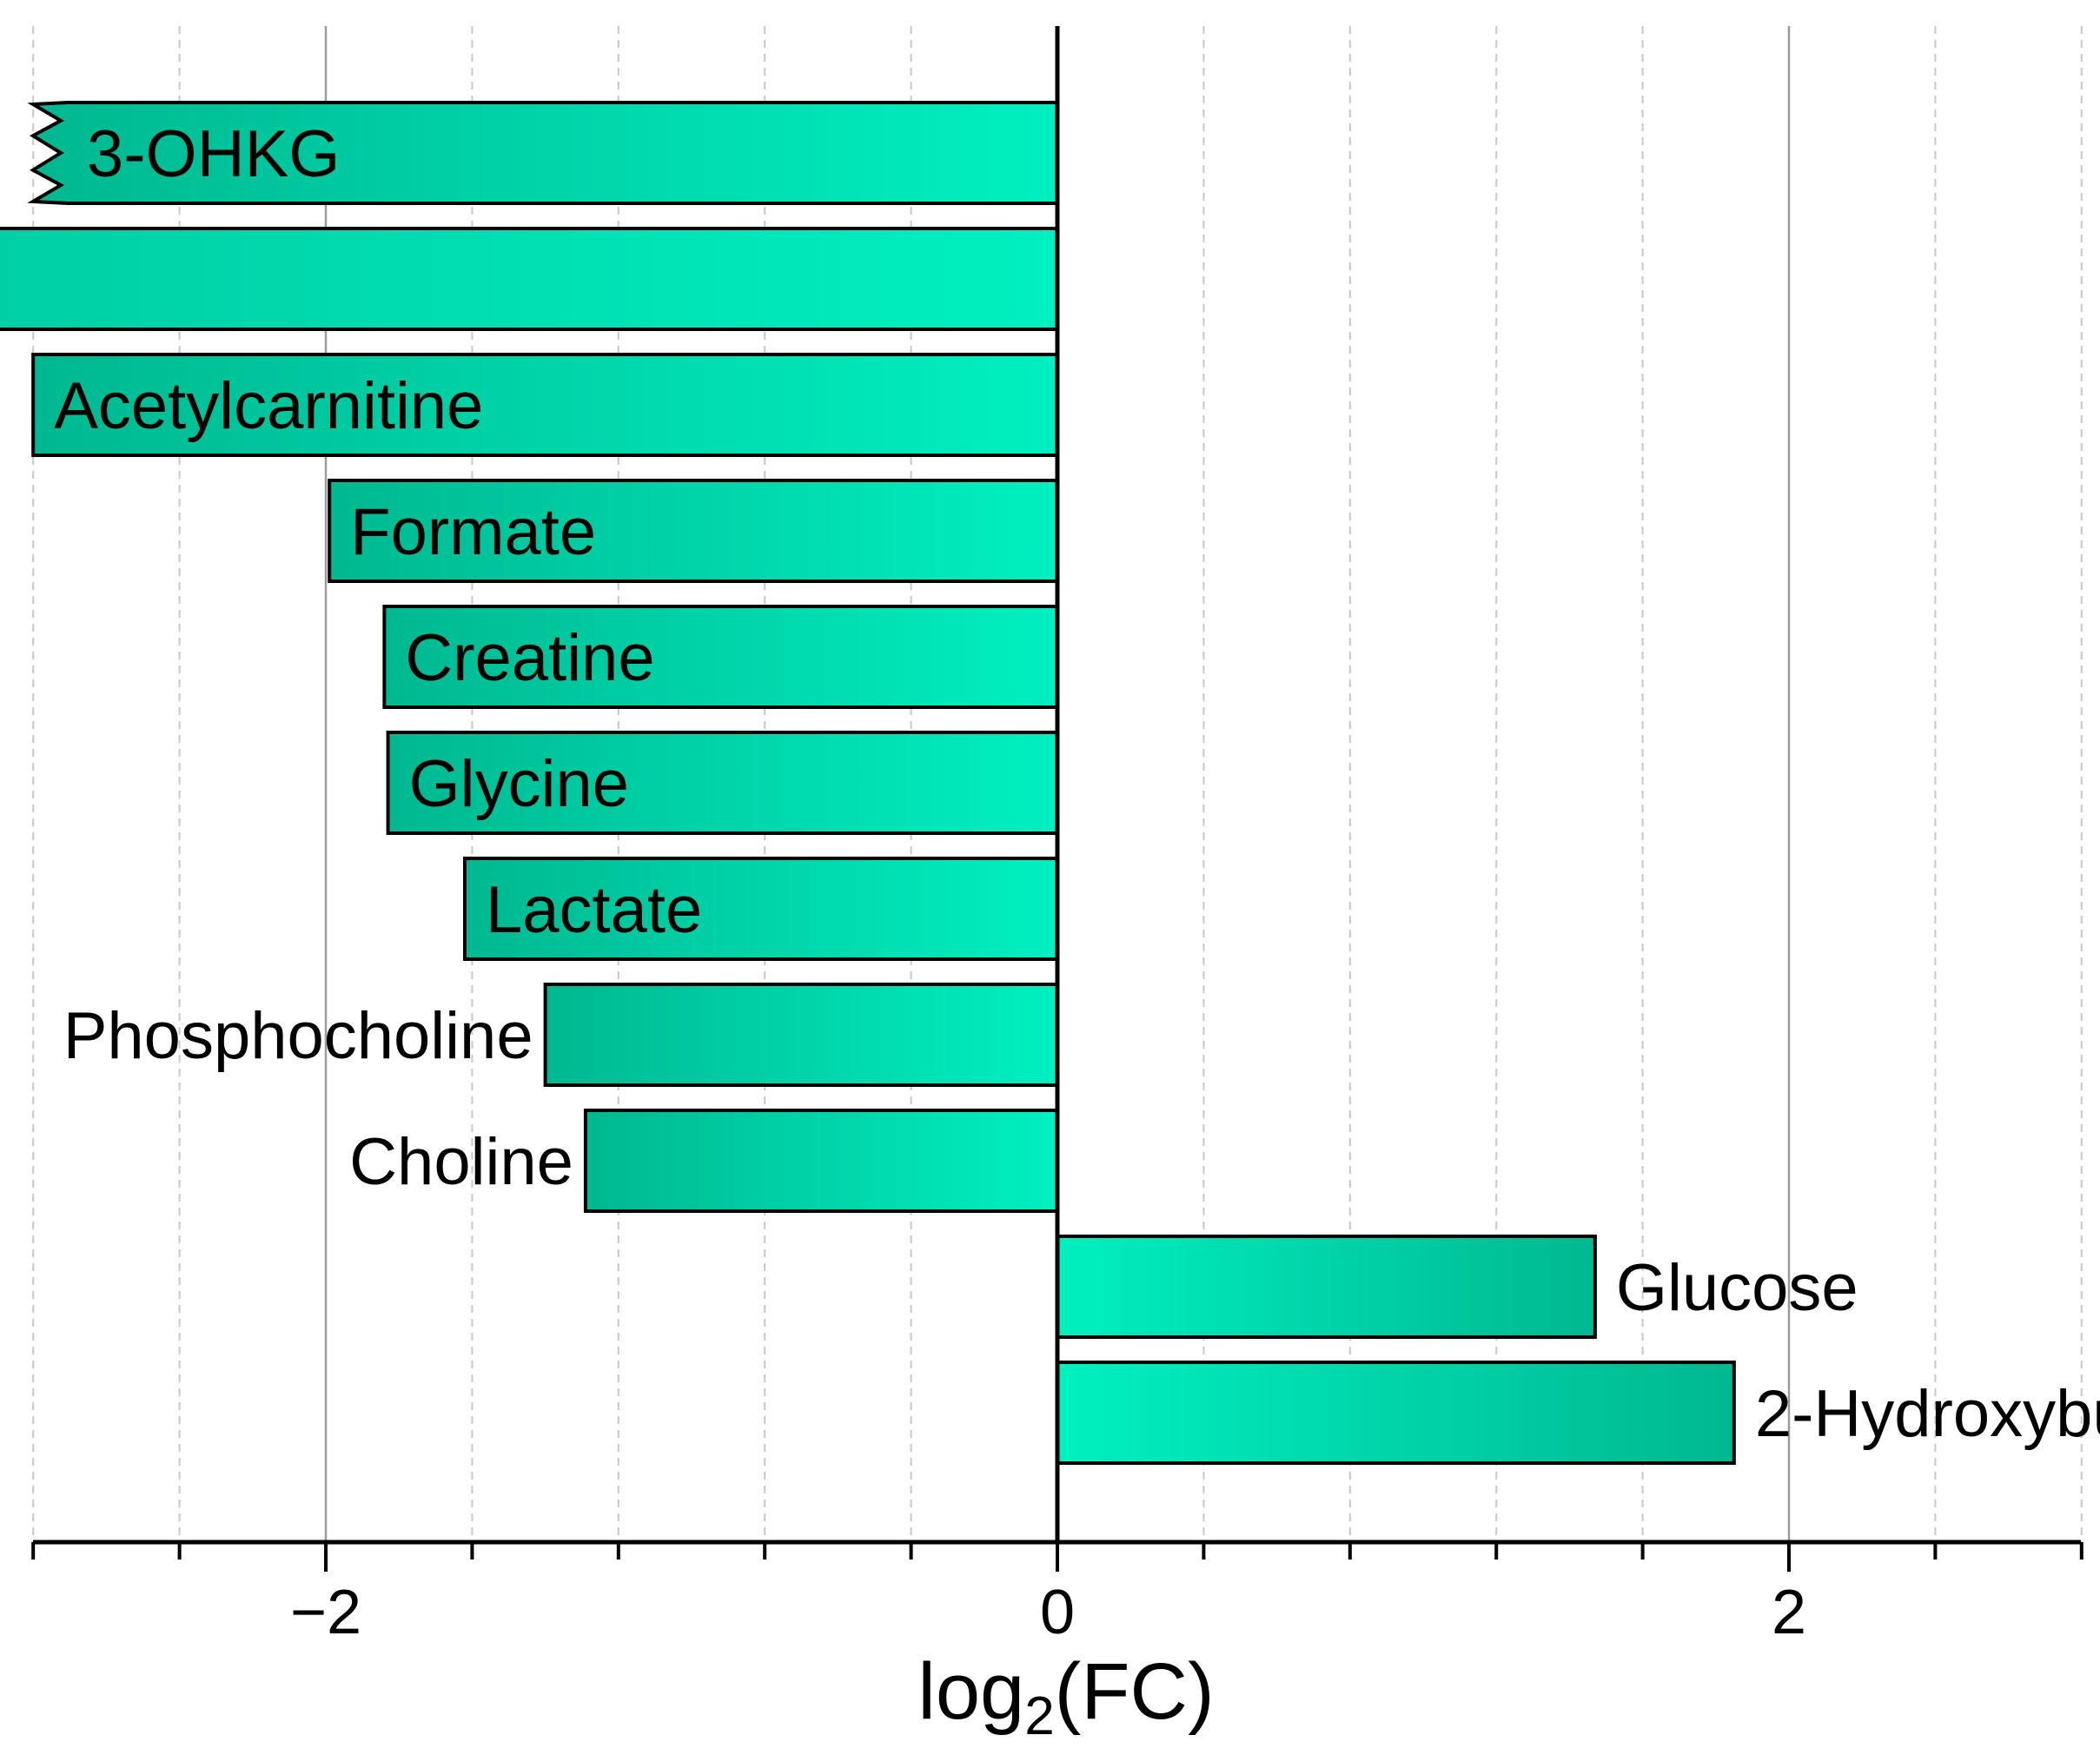 This screenshot has width=2100, height=1755. Describe the element at coordinates (325, 1612) in the screenshot. I see `x-tick-label: −2` at that location.